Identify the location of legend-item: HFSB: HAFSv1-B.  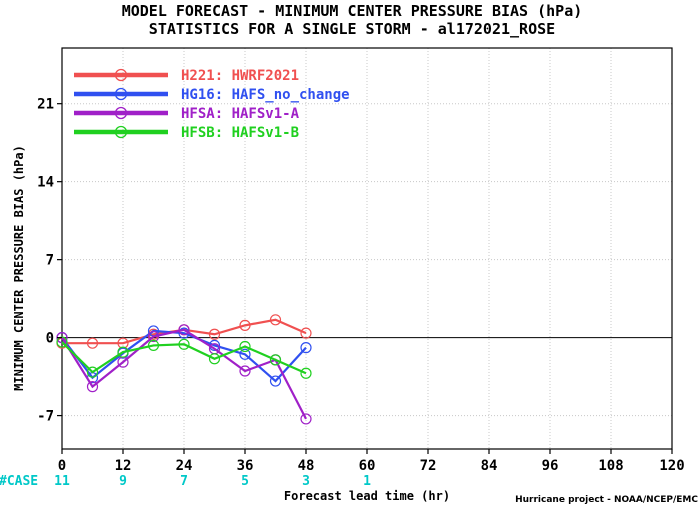
(186, 133).